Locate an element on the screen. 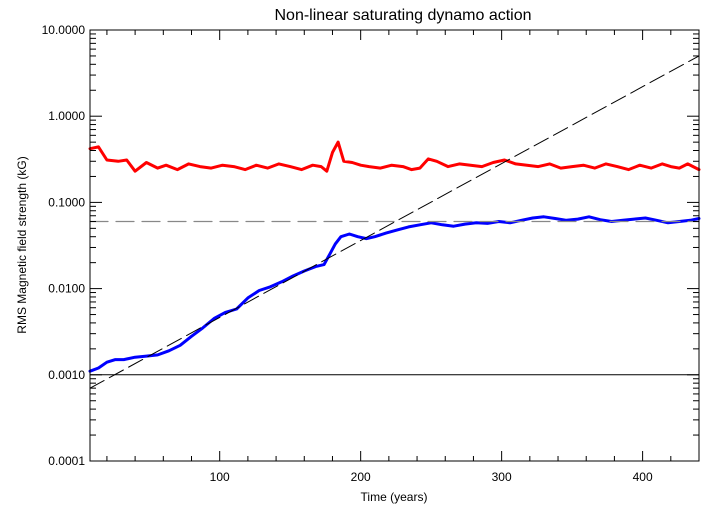  x-tick-label: 300 is located at coordinates (502, 477).